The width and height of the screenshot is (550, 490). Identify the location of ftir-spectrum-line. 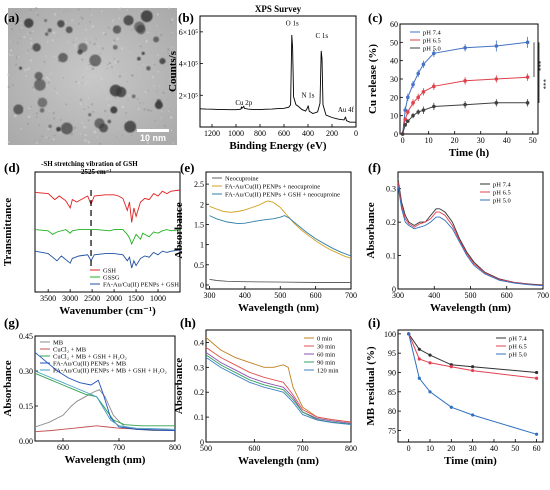
(107, 259).